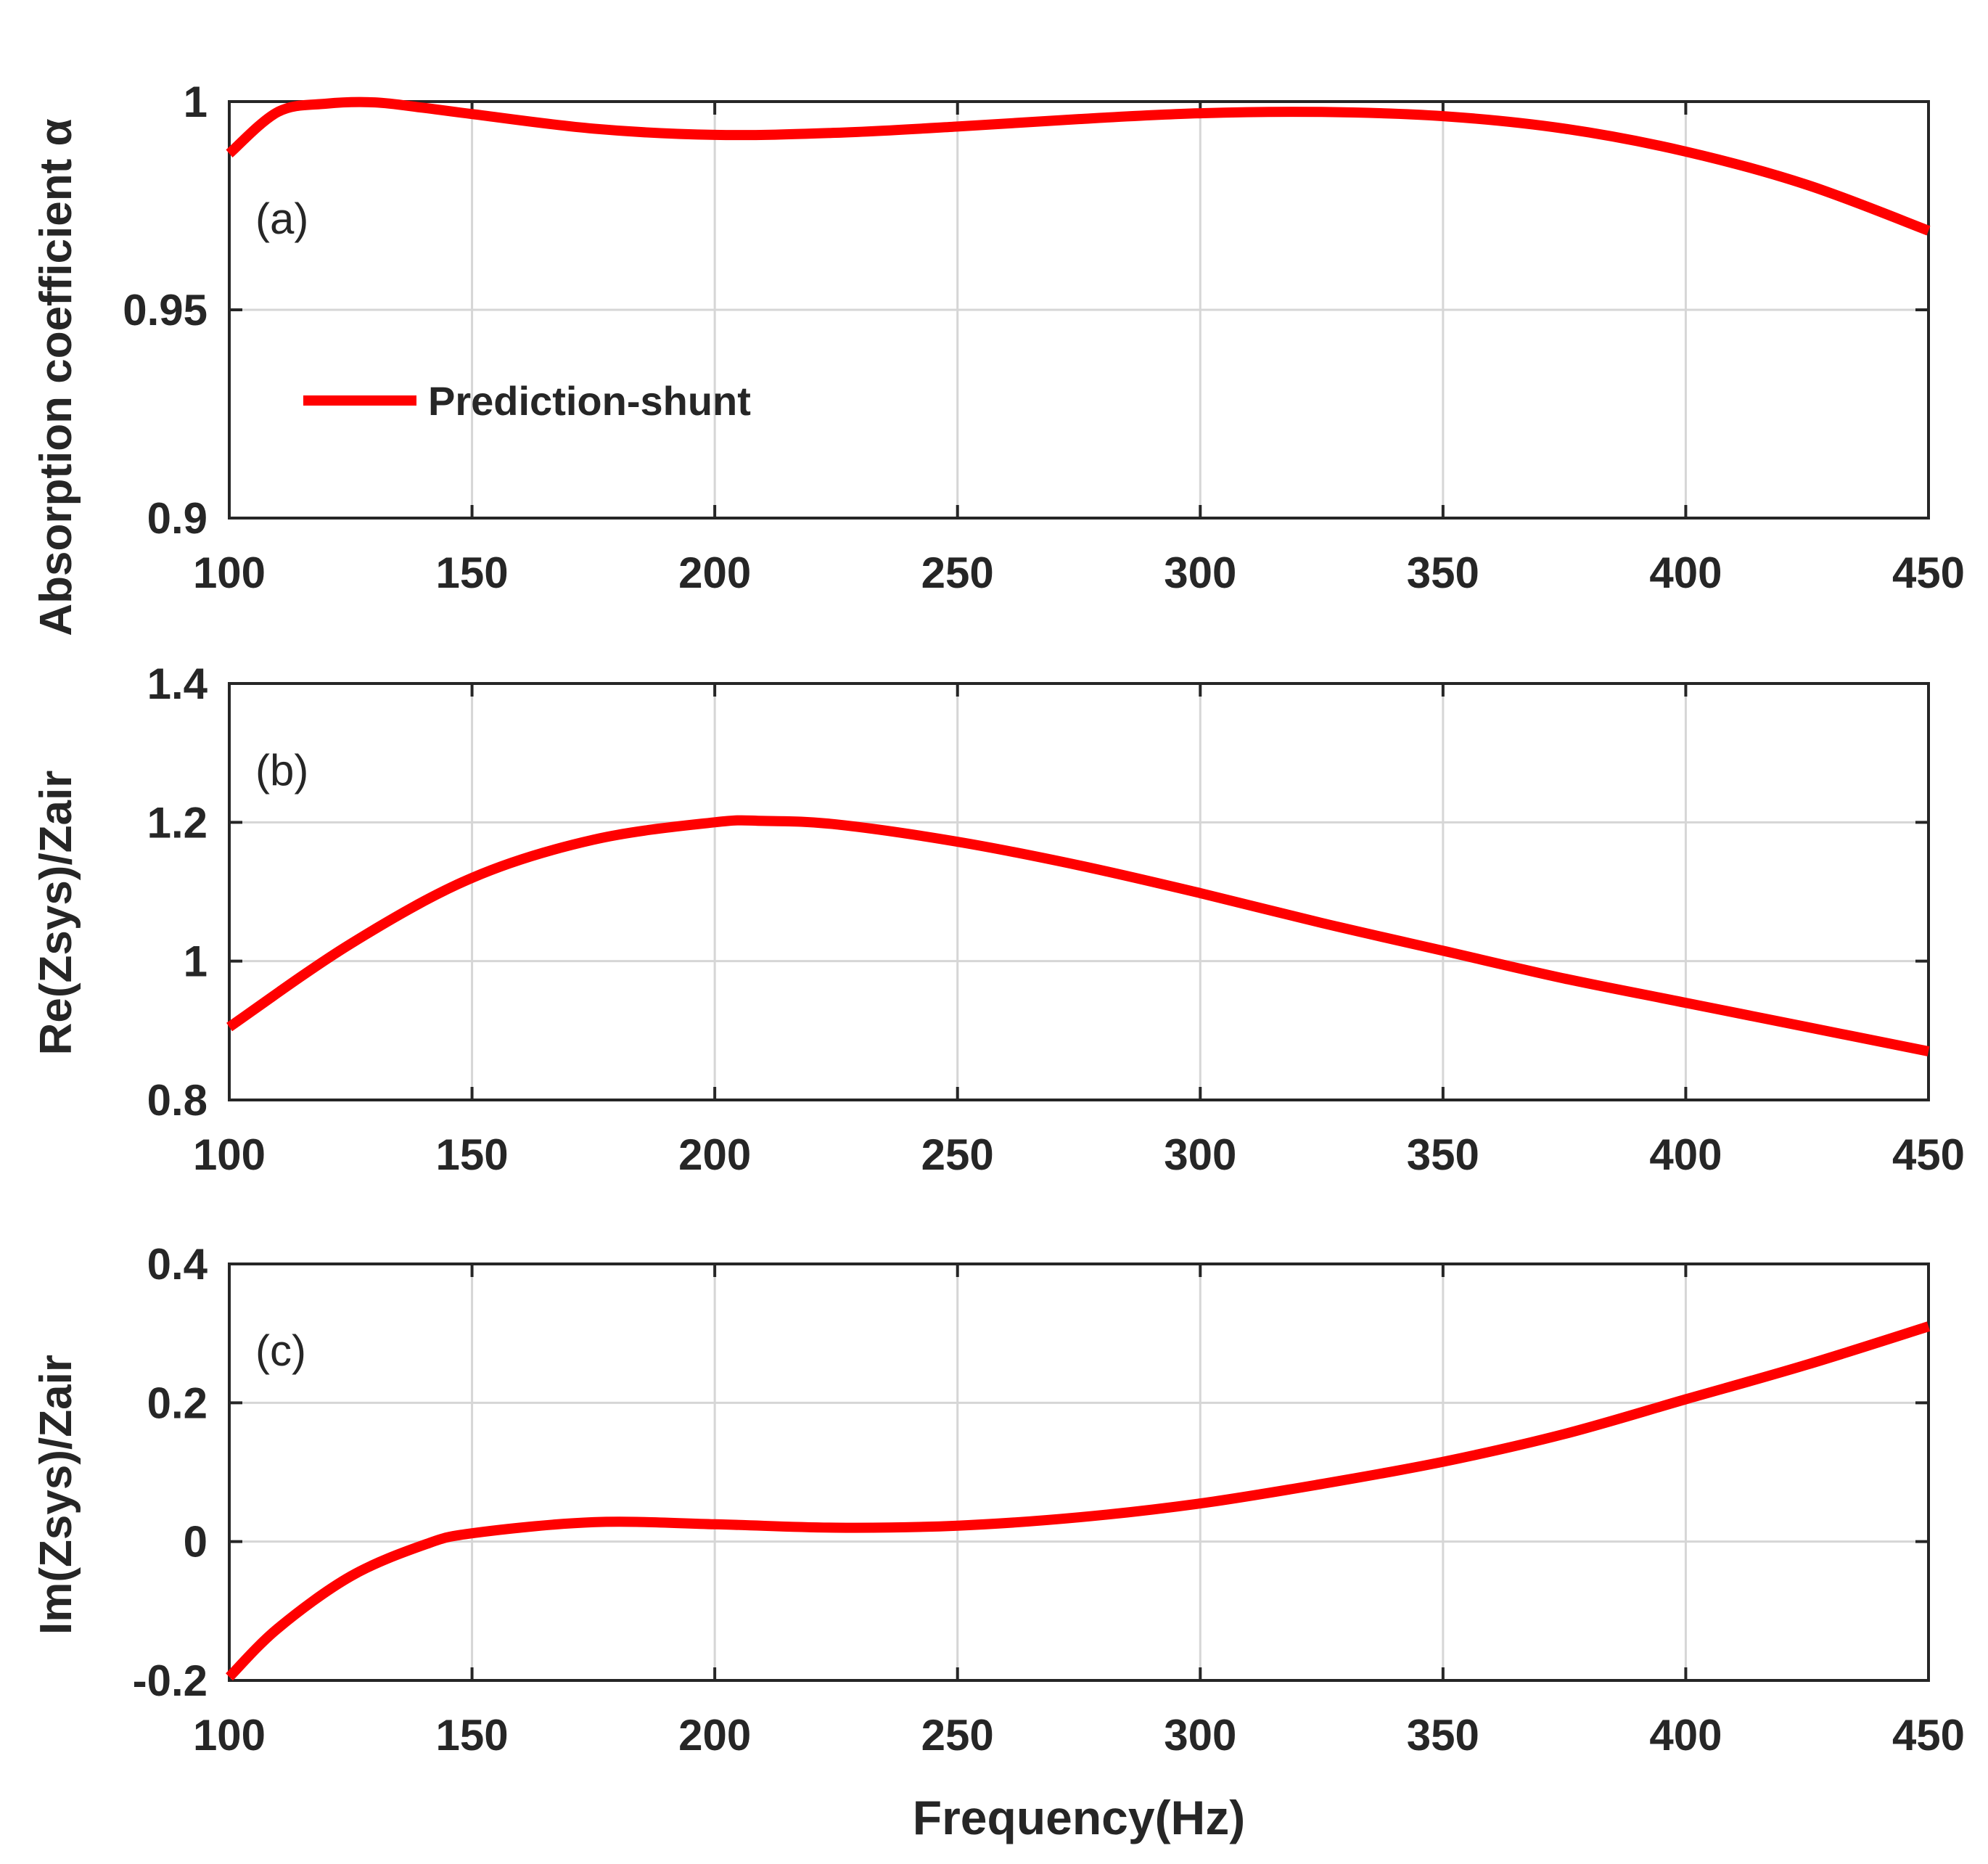  I want to click on y-tick-labels: 0.9 0.95 1, so click(165, 310).